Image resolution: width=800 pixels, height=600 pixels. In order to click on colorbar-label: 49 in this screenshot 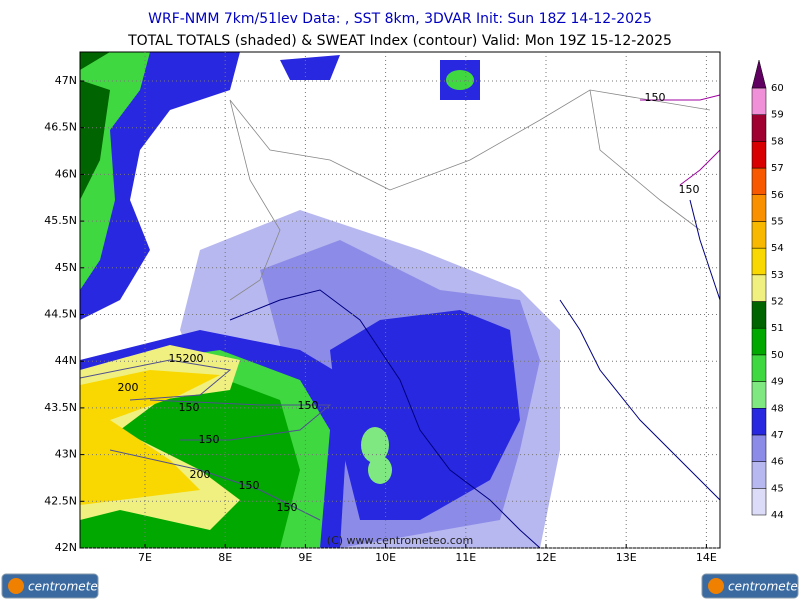, I will do `click(777, 382)`.